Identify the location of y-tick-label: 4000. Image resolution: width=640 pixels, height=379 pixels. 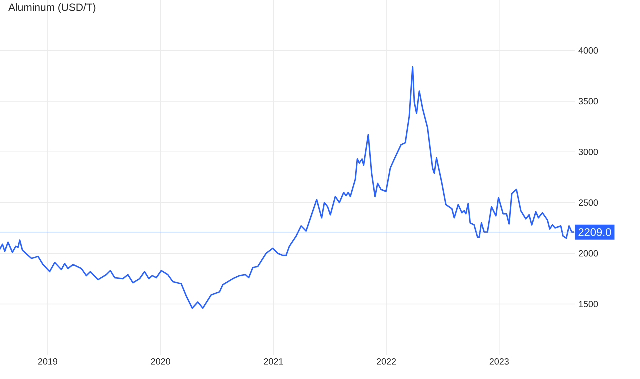
(588, 51).